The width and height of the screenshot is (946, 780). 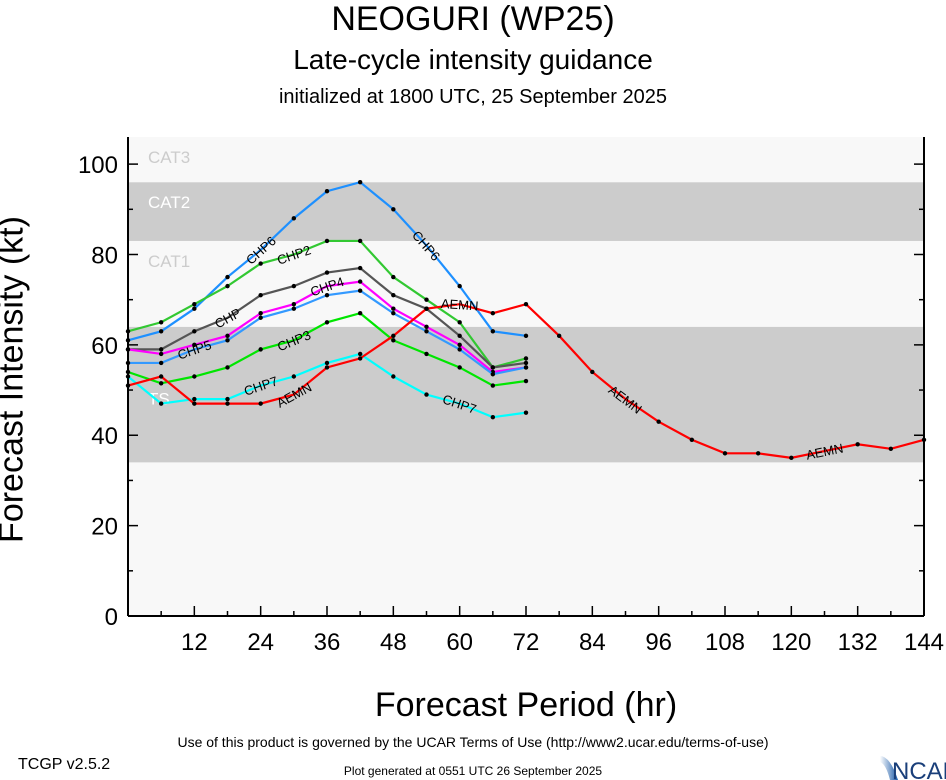 What do you see at coordinates (913, 768) in the screenshot?
I see `ncar-logo: NCAR` at bounding box center [913, 768].